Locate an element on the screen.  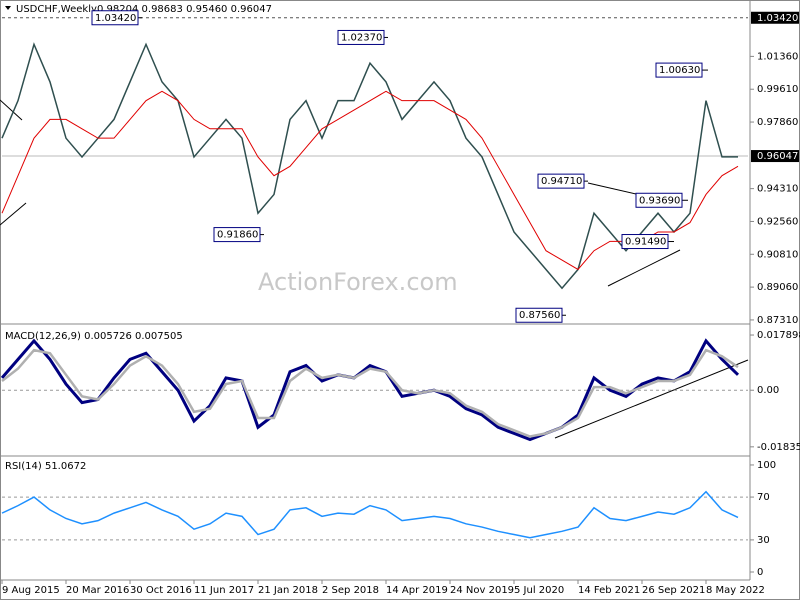
y-tick-label: 0.90810 is located at coordinates (777, 254).